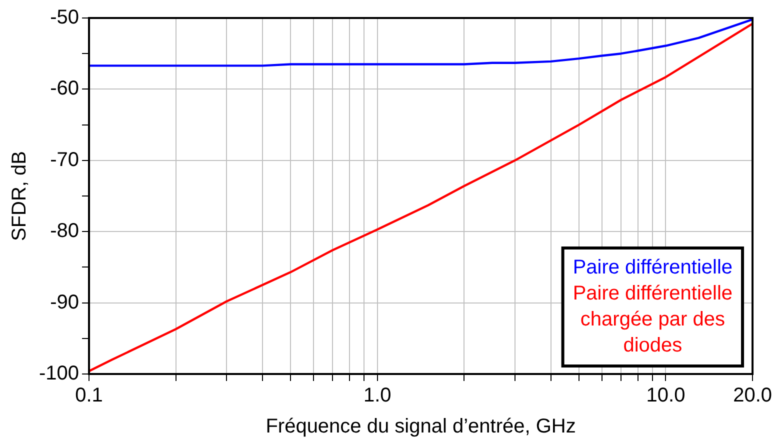  Describe the element at coordinates (421, 427) in the screenshot. I see `x-axis-title: Fréquence du signal d’entrée, GHz` at that location.